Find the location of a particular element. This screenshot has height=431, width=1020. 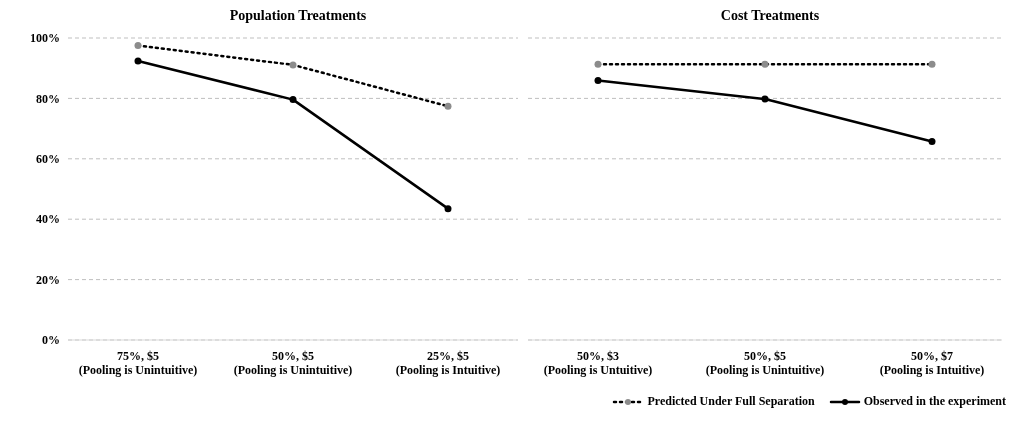

y-tick-label: 100% is located at coordinates (45, 38).